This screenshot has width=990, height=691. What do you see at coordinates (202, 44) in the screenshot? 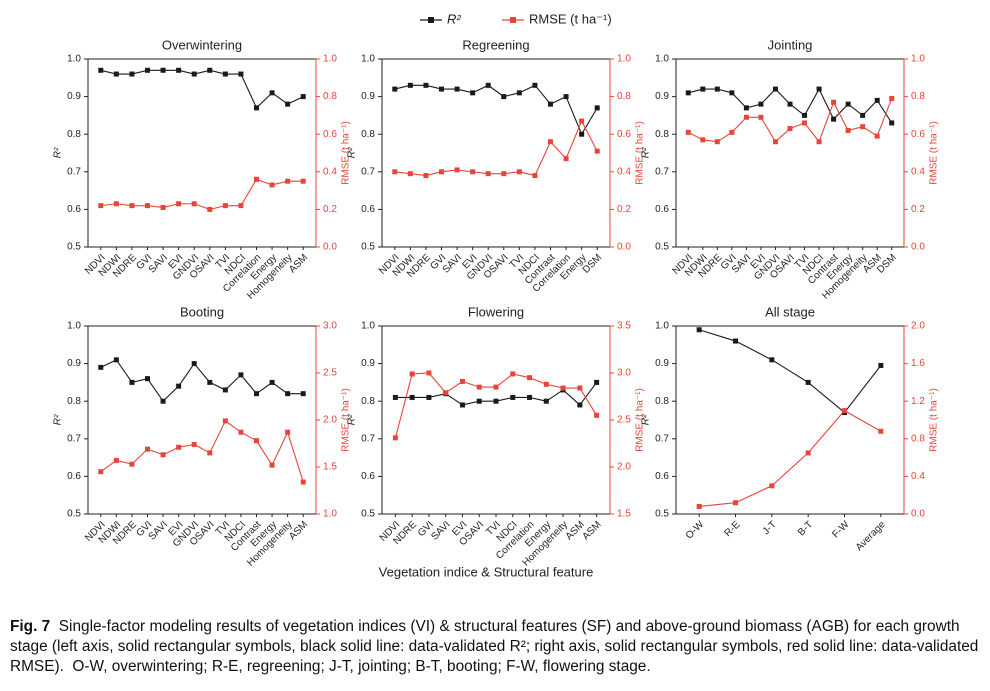
I see `chart-title: Overwintering` at bounding box center [202, 44].